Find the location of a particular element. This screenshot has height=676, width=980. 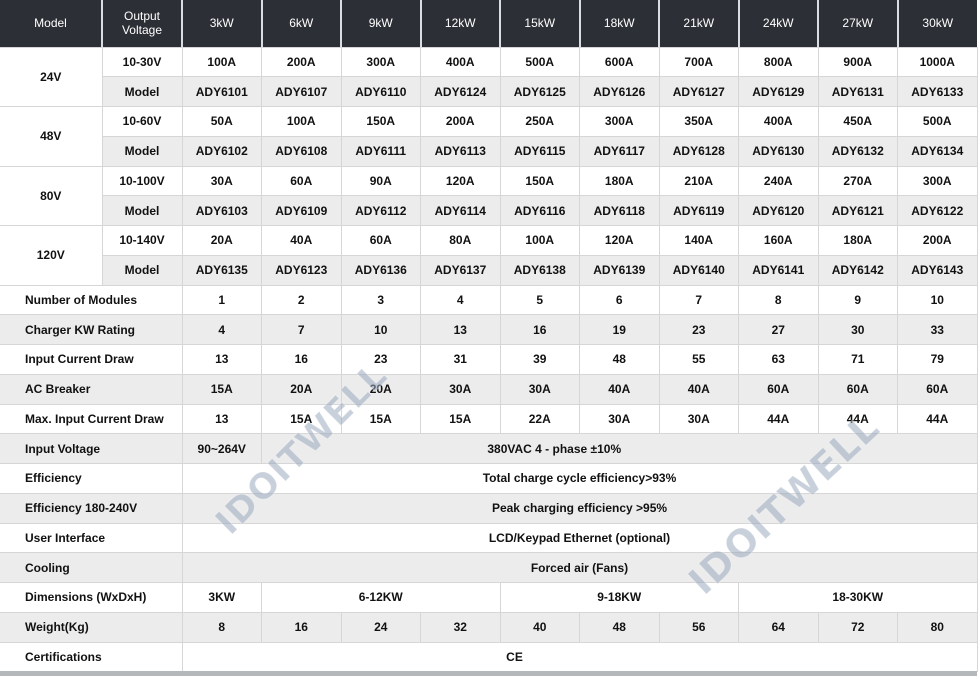

spec-value-cell: 71 is located at coordinates (857, 359).